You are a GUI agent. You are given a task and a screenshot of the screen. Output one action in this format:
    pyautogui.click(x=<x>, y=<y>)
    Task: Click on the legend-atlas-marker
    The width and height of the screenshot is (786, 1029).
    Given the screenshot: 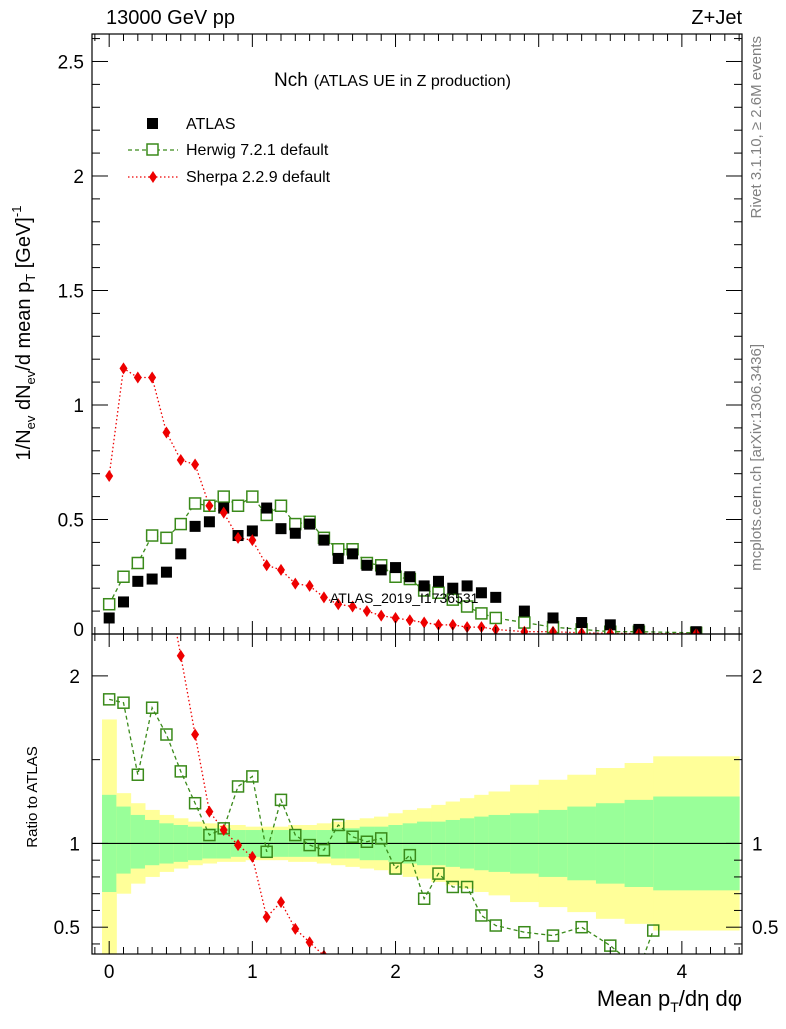 What is the action you would take?
    pyautogui.click(x=152, y=123)
    